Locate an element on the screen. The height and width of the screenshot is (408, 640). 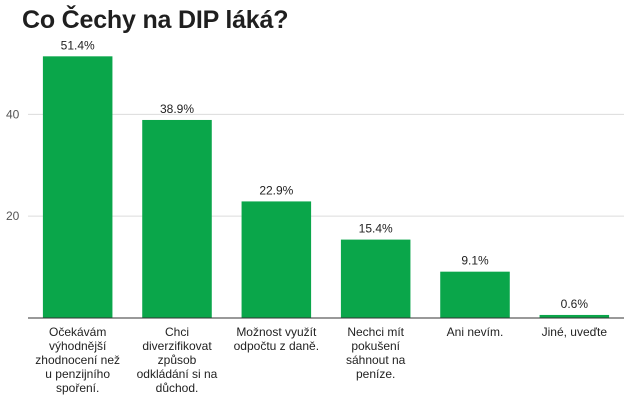
category-label-line: způsob is located at coordinates (177, 360).